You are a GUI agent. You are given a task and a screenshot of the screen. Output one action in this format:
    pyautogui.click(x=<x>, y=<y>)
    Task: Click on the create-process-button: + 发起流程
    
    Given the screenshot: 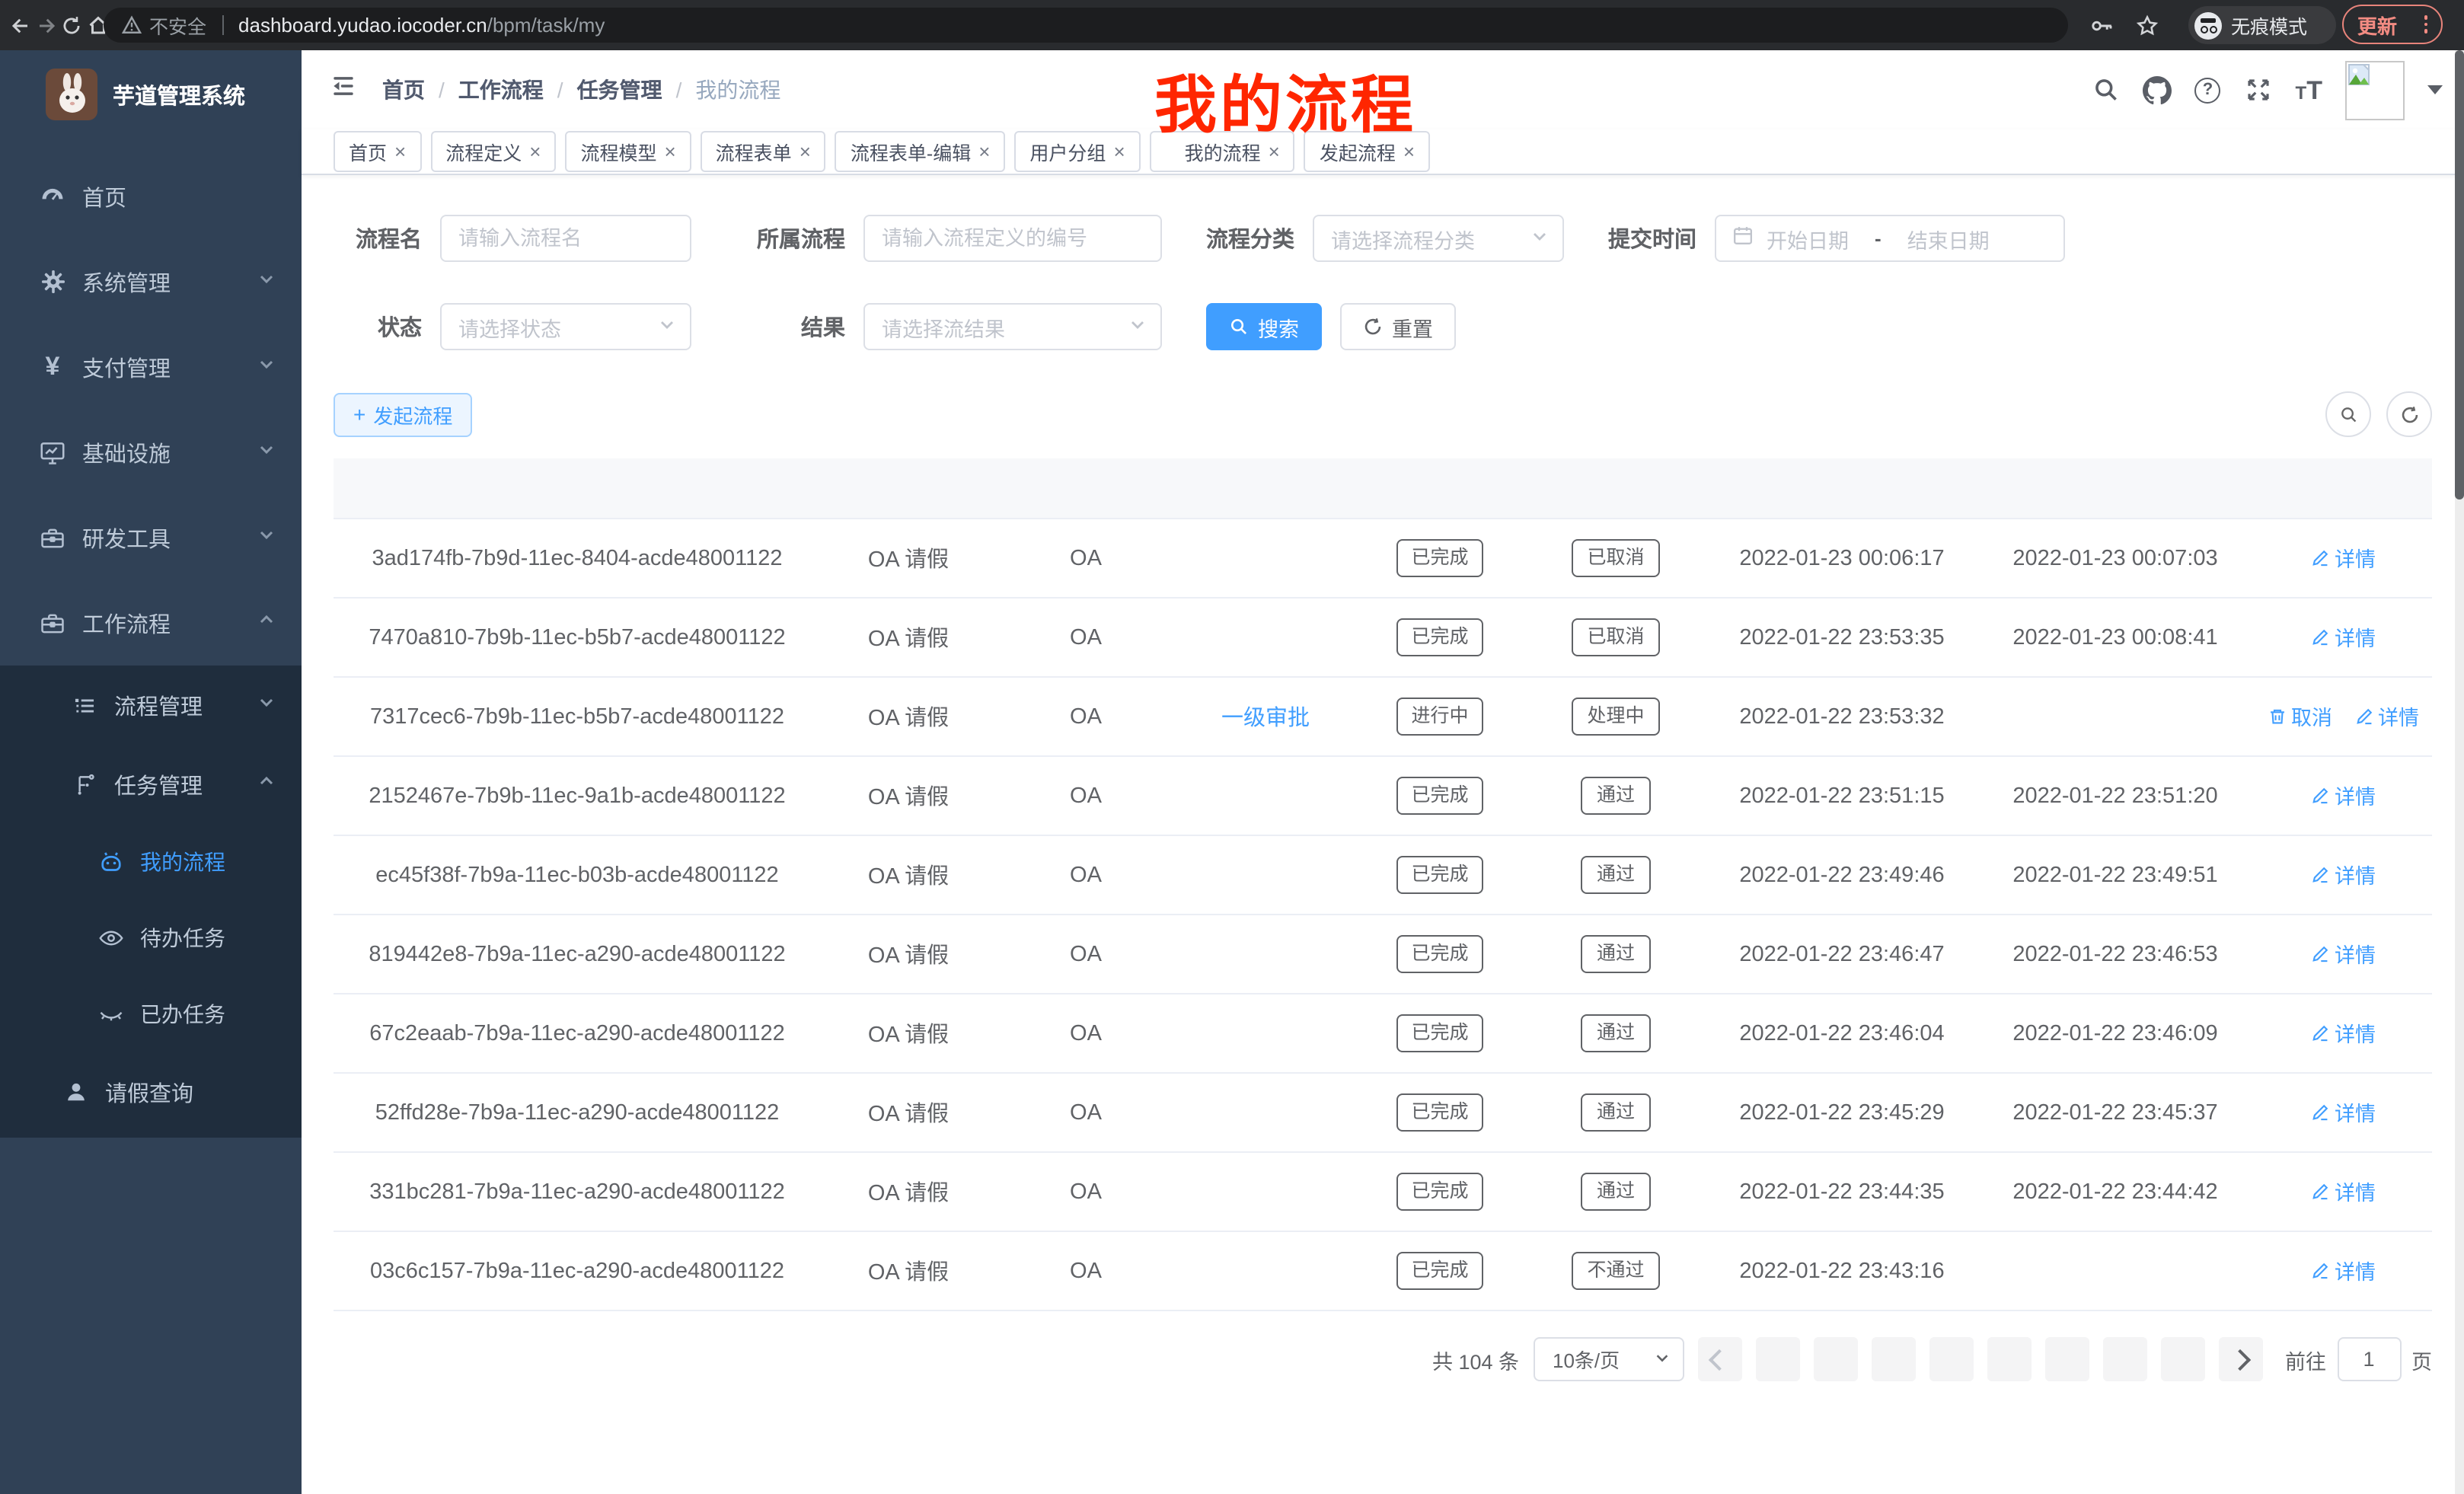 What is the action you would take?
    pyautogui.click(x=403, y=414)
    